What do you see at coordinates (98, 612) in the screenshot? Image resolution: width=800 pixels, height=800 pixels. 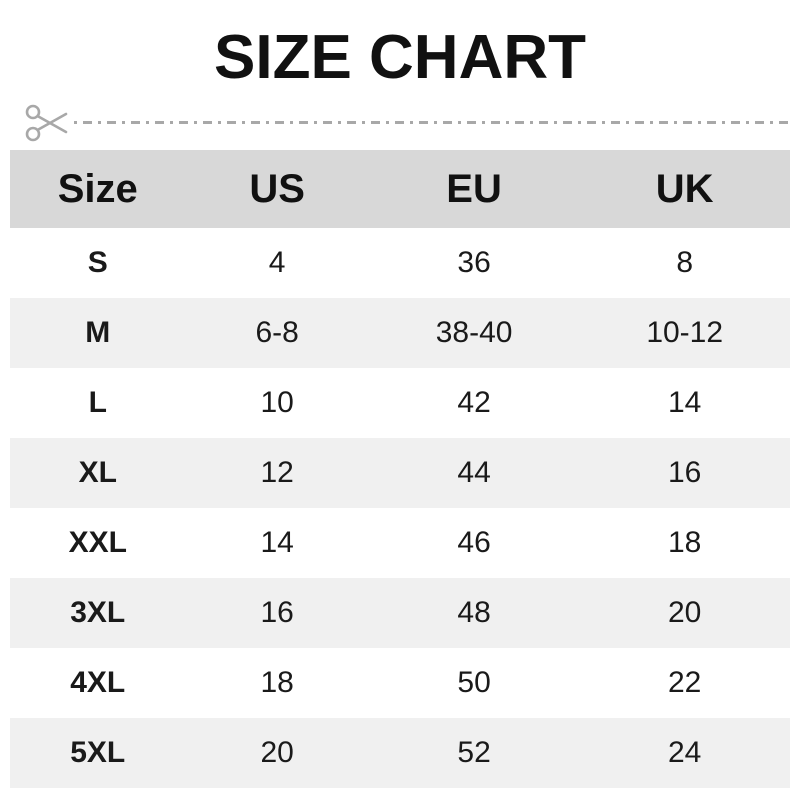 I see `cell-size: 3XL` at bounding box center [98, 612].